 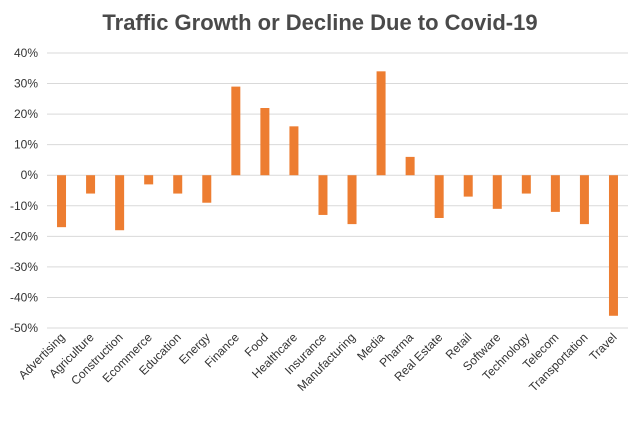 What do you see at coordinates (30, 175) in the screenshot?
I see `y-tick-label: 0%` at bounding box center [30, 175].